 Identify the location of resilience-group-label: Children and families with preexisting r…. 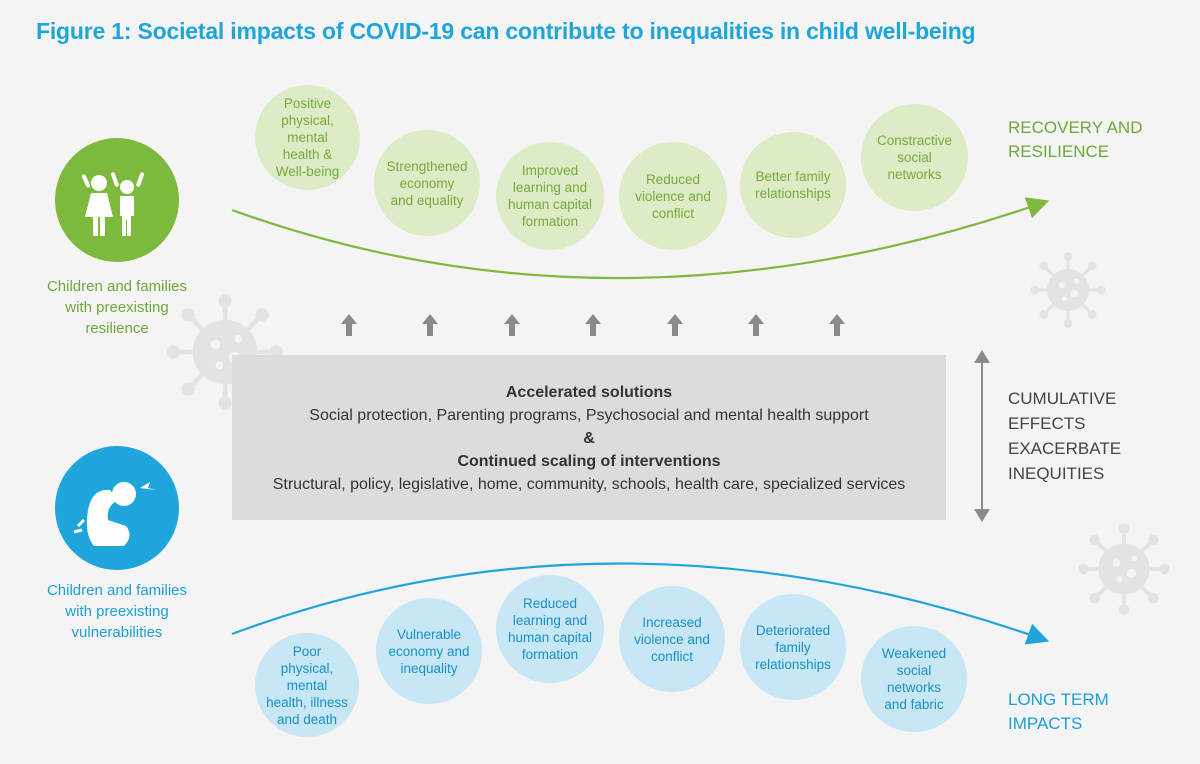
(117, 307).